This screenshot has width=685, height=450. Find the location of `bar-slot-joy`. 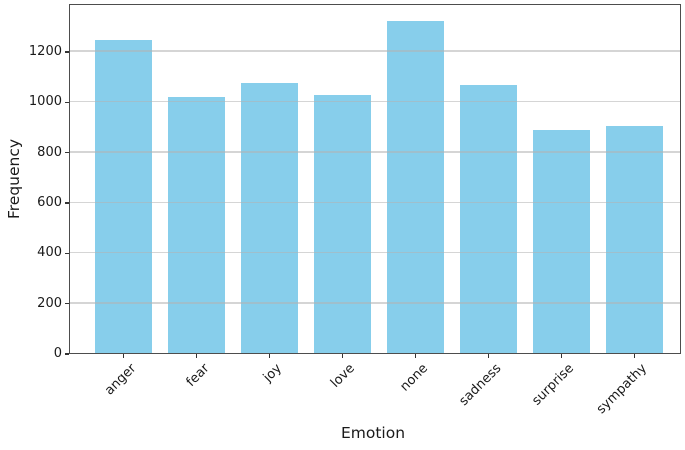

bar-slot-joy is located at coordinates (269, 179).